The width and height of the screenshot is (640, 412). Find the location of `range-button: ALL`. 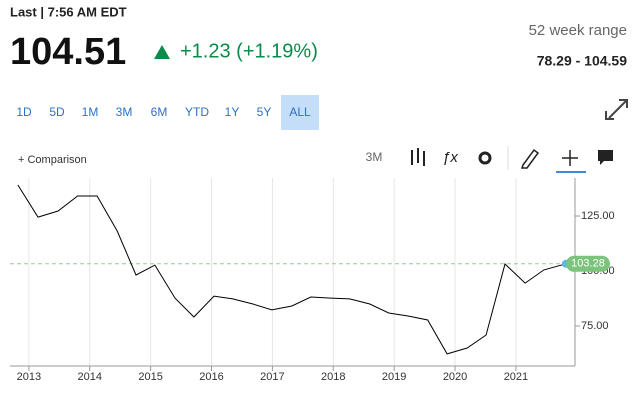

range-button: ALL is located at coordinates (300, 112).